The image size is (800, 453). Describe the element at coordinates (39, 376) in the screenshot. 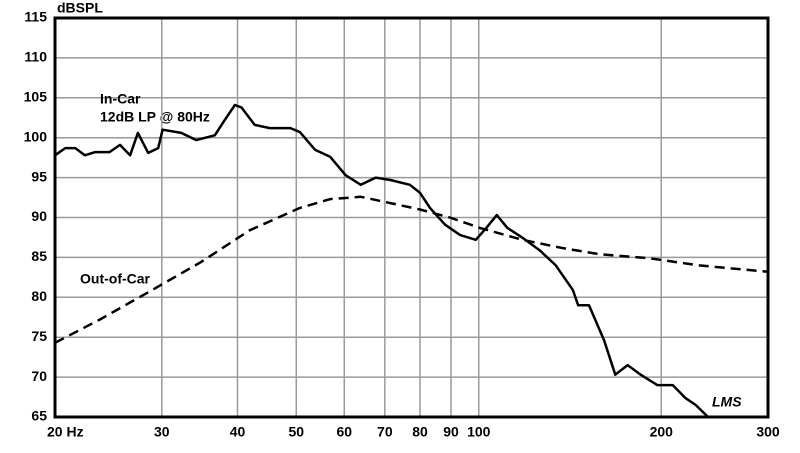

I see `y-tick-label: 70` at that location.